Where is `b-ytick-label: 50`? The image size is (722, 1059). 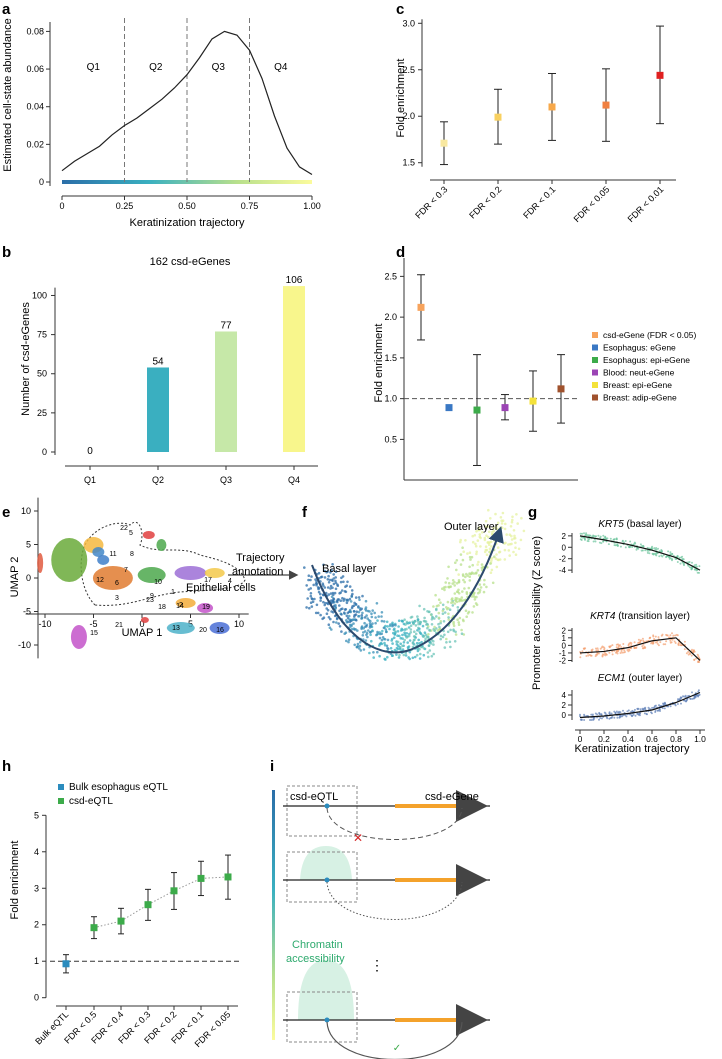
b-ytick-label: 50 is located at coordinates (42, 374).